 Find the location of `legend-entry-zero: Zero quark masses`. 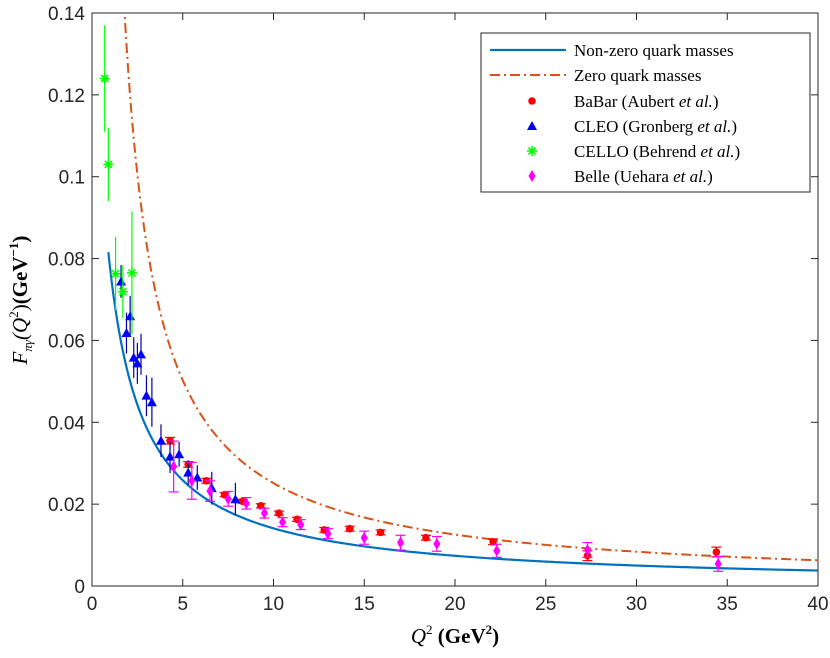

legend-entry-zero: Zero quark masses is located at coordinates (595, 75).